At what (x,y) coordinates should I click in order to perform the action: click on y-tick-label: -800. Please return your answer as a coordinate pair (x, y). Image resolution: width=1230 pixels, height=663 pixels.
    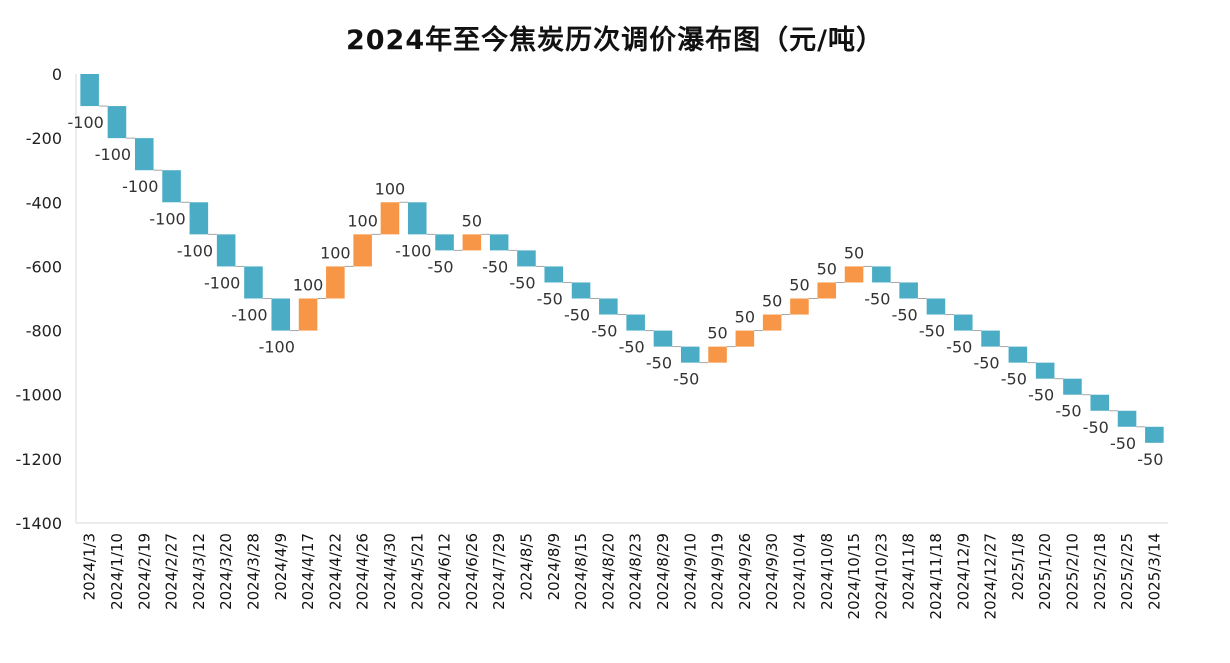
    Looking at the image, I should click on (44, 331).